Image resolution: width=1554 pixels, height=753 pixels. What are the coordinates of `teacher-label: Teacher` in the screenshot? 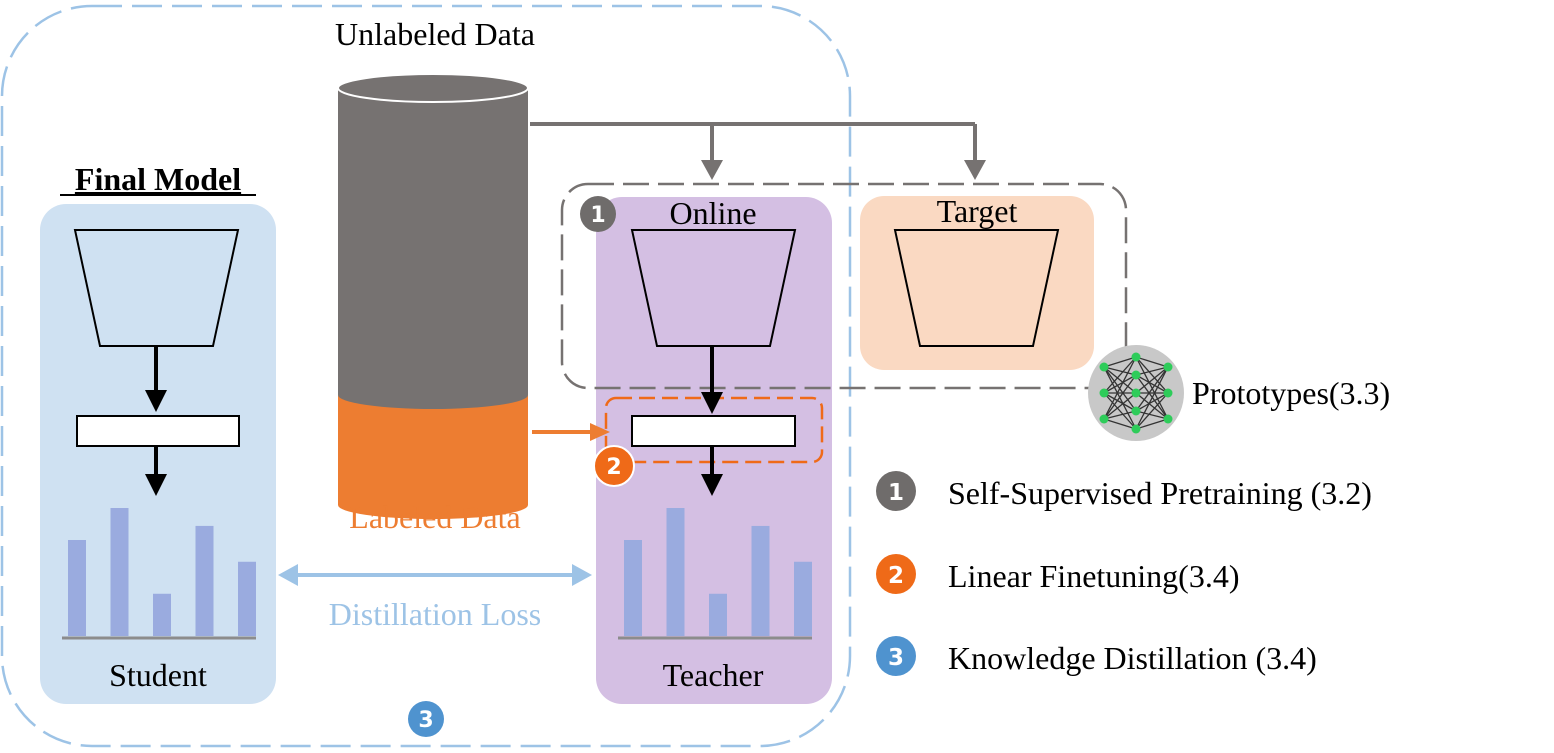 It's located at (713, 675).